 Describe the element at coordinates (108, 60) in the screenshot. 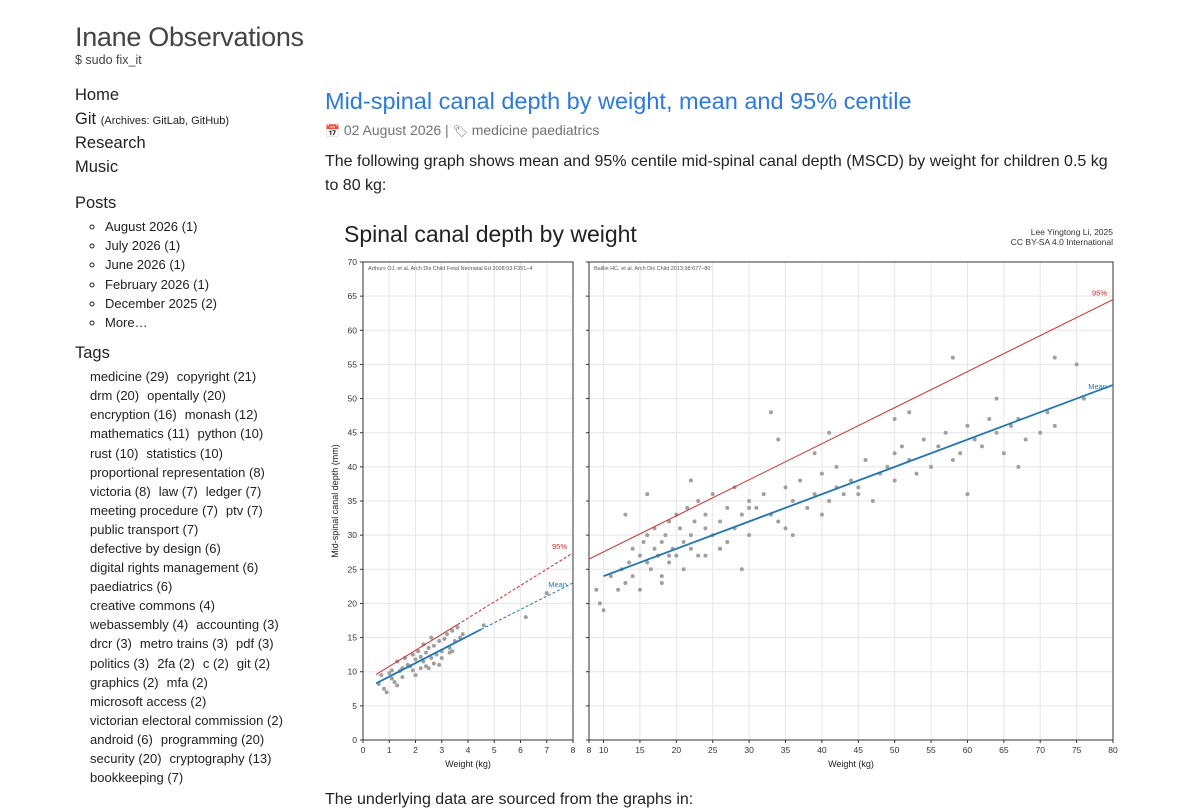

I see `site-subtitle: $ sudo fix_it` at that location.